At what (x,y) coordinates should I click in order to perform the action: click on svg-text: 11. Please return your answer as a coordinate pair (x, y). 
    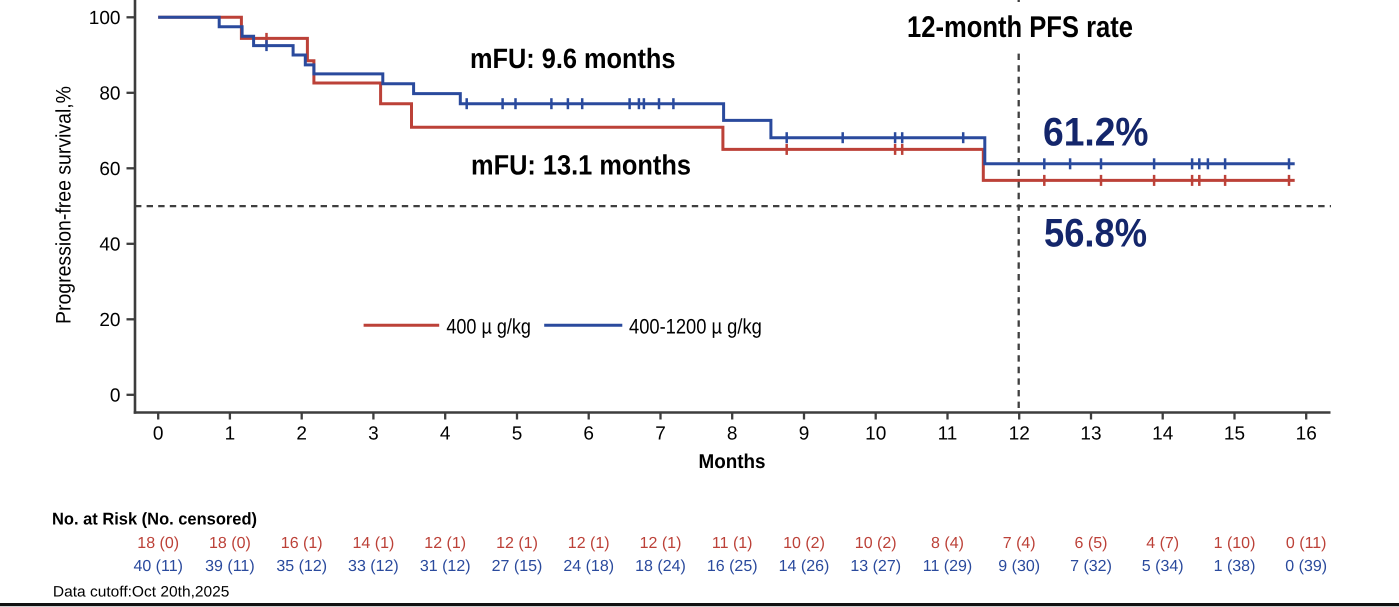
    Looking at the image, I should click on (948, 434).